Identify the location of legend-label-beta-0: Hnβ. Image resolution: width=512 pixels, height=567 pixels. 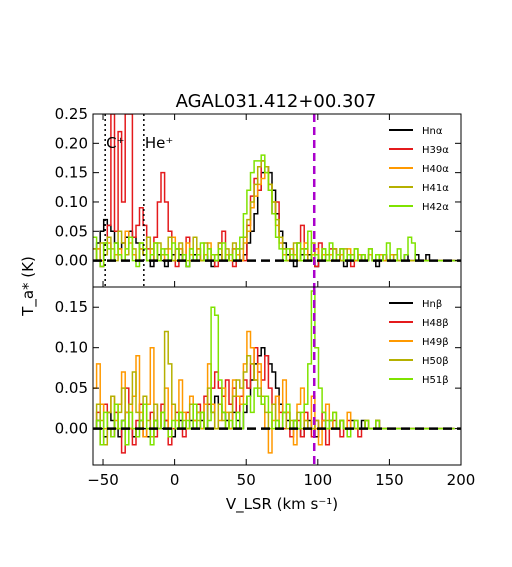
(432, 304).